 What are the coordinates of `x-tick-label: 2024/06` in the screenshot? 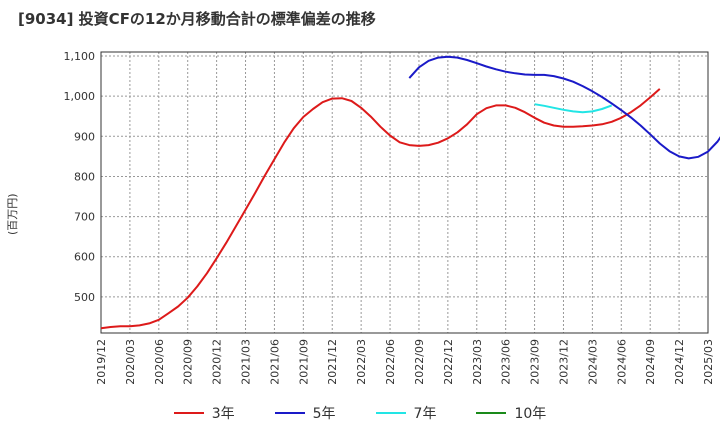 It's located at (621, 362).